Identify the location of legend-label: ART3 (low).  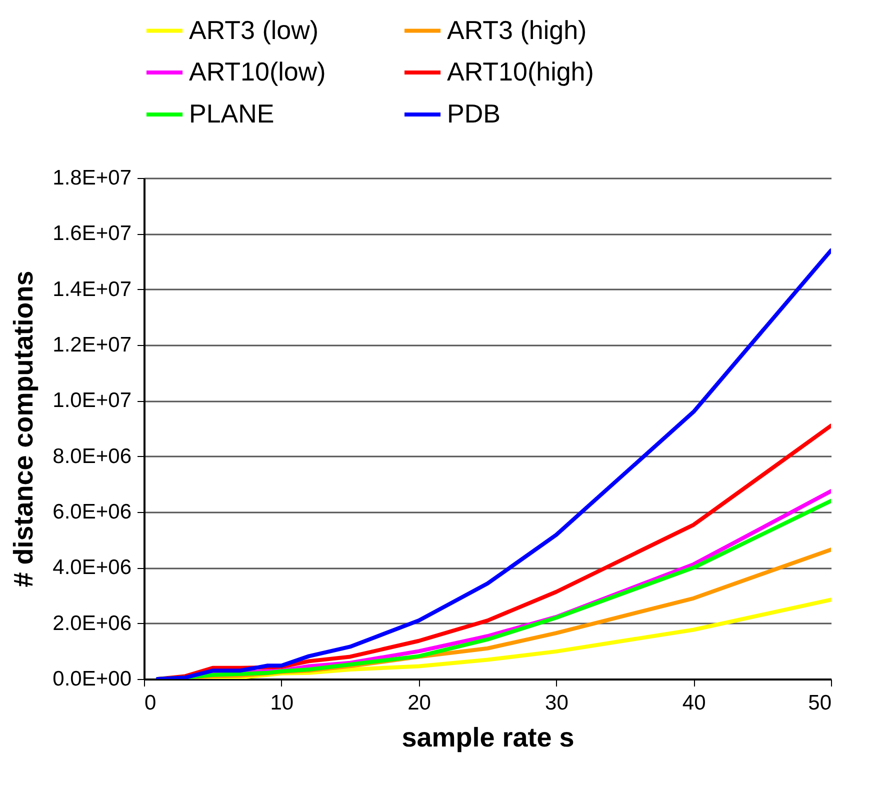
(254, 29).